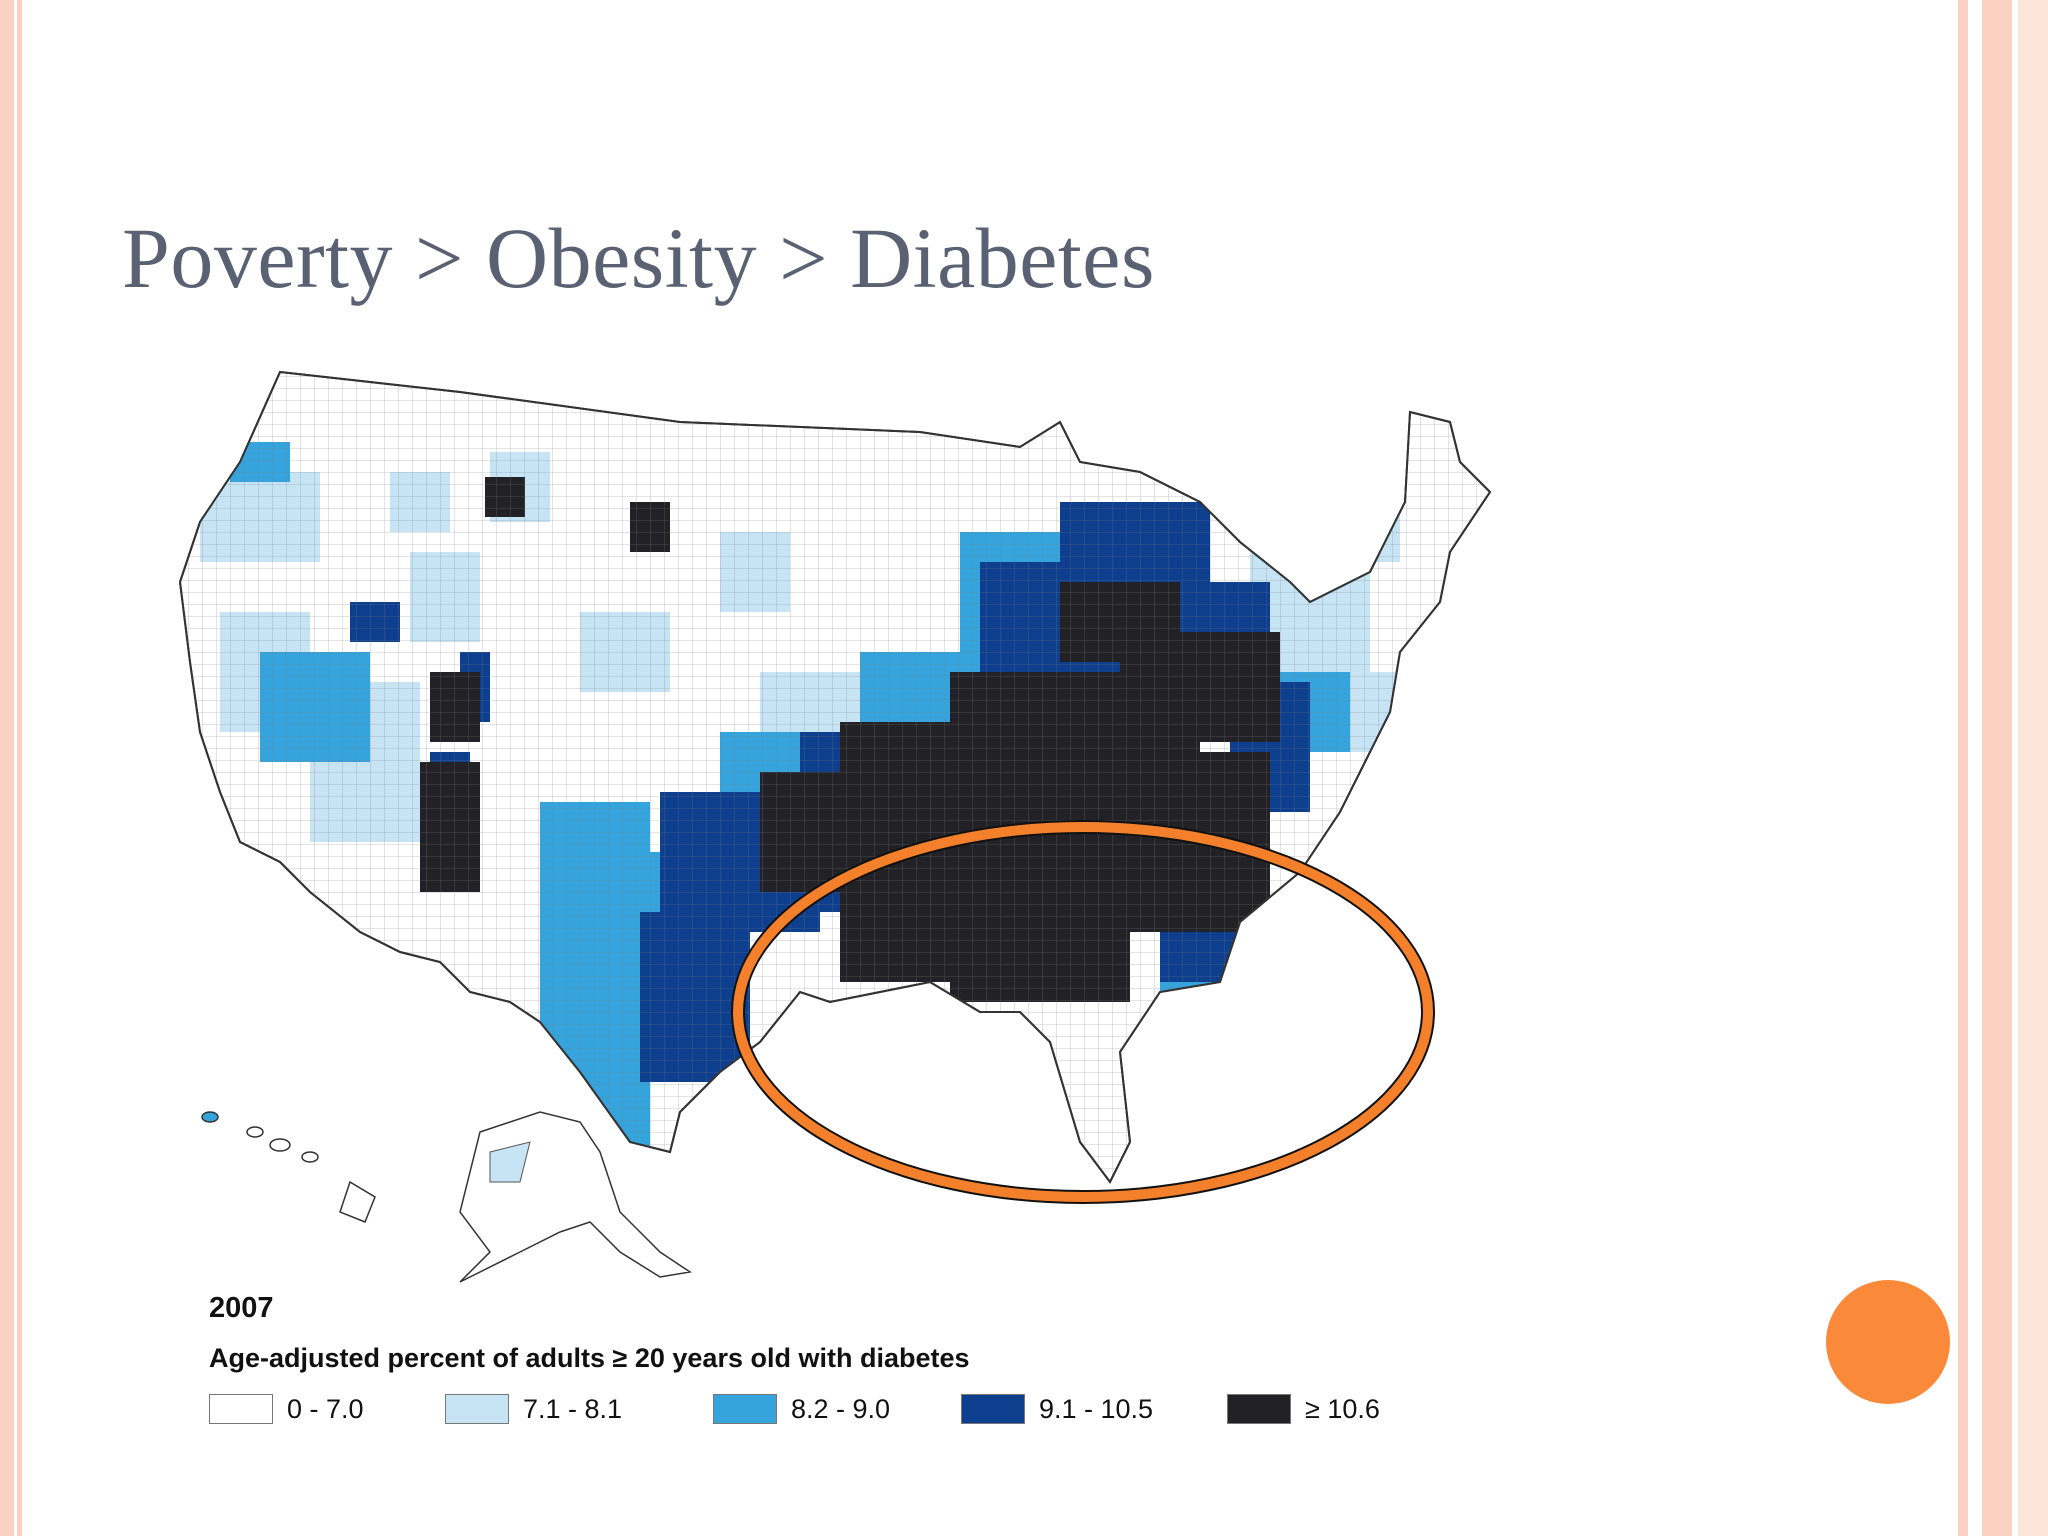 This screenshot has width=2048, height=1536. I want to click on slide-title: Poverty > Obesity > Diabetes, so click(638, 258).